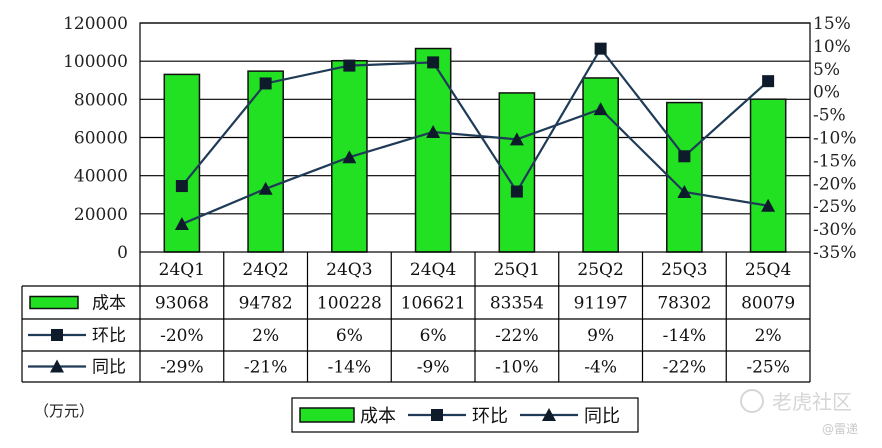 The image size is (882, 448). Describe the element at coordinates (684, 270) in the screenshot. I see `category-label: 25Q3` at that location.